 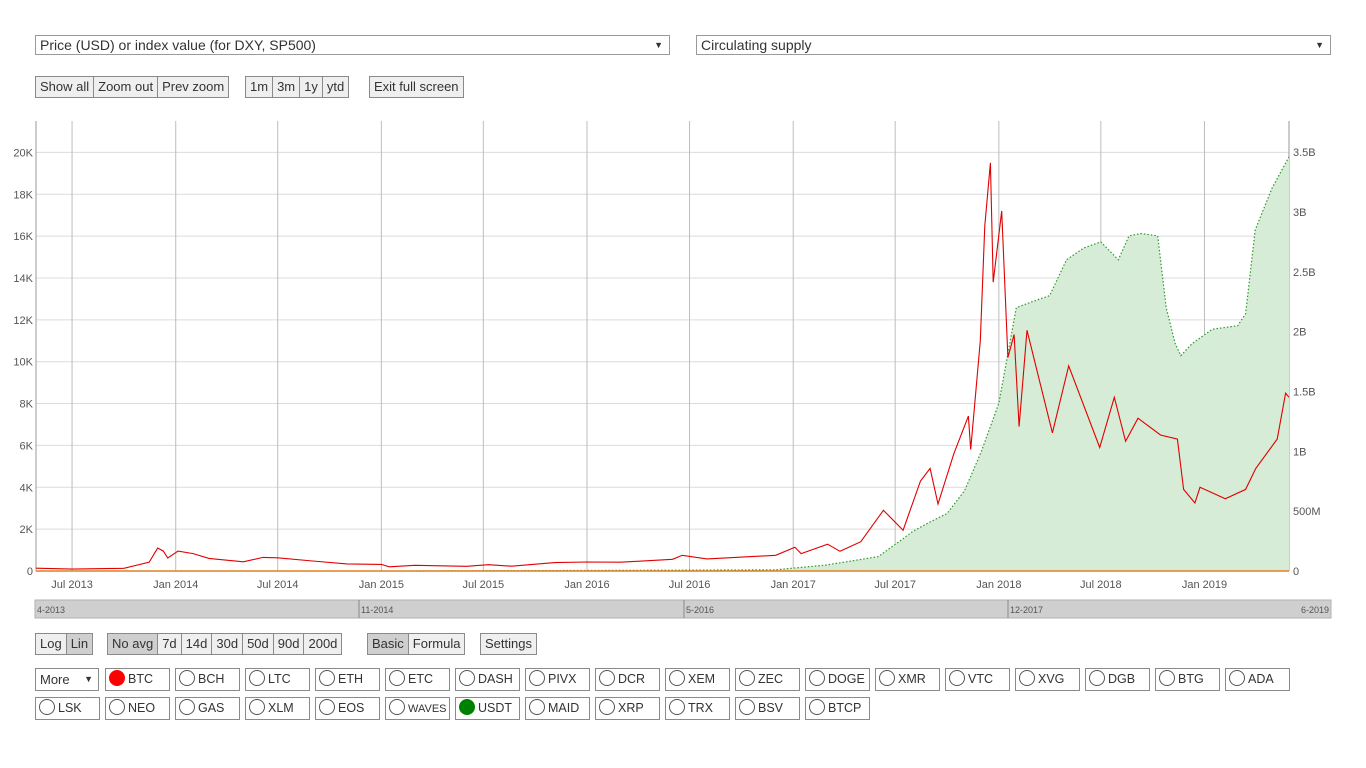 What do you see at coordinates (627, 679) in the screenshot?
I see `coin-toggle-dcr: DCR` at bounding box center [627, 679].